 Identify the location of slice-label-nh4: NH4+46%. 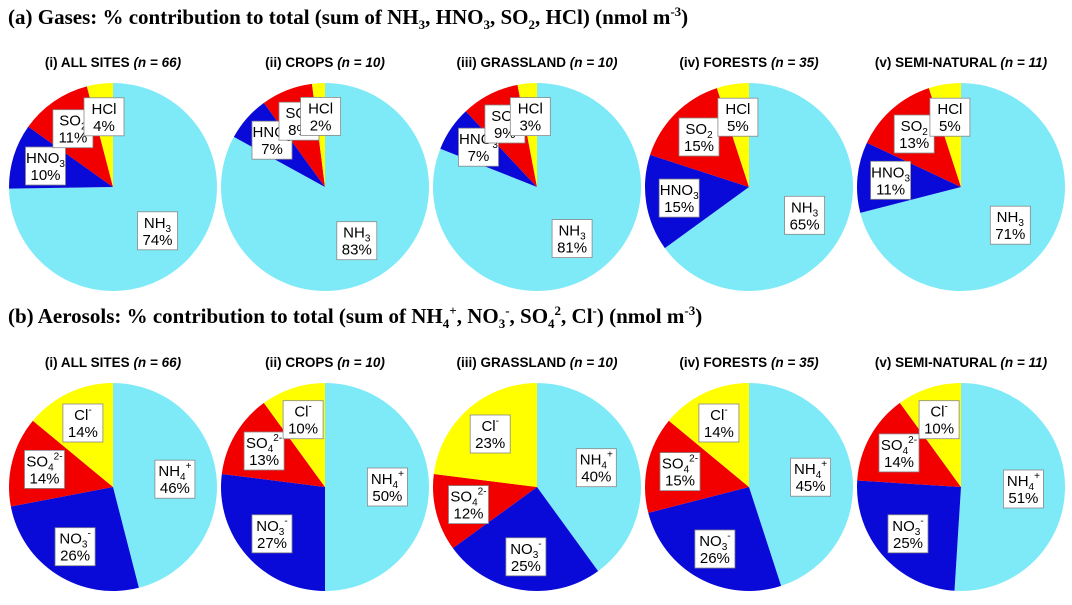
(175, 479).